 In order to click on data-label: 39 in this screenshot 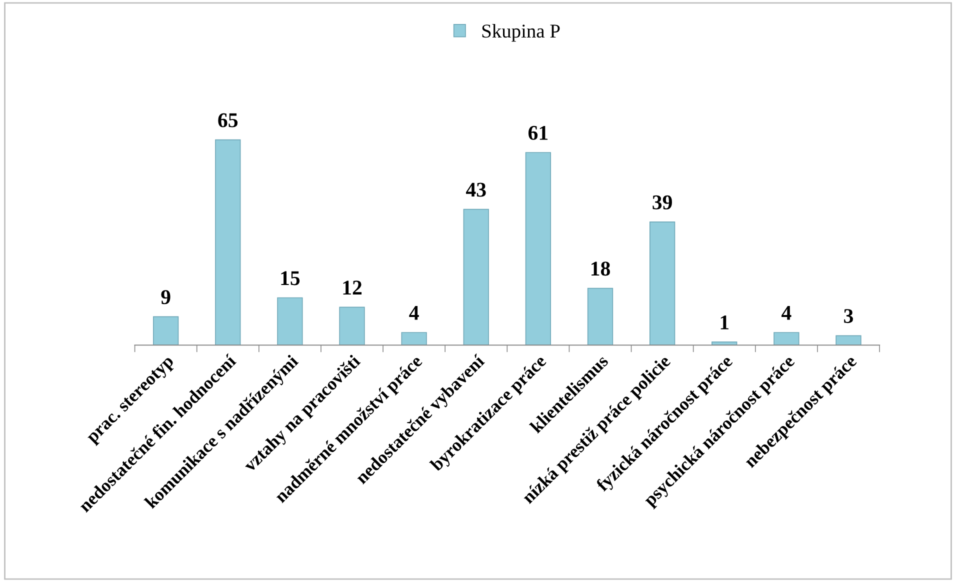, I will do `click(662, 202)`.